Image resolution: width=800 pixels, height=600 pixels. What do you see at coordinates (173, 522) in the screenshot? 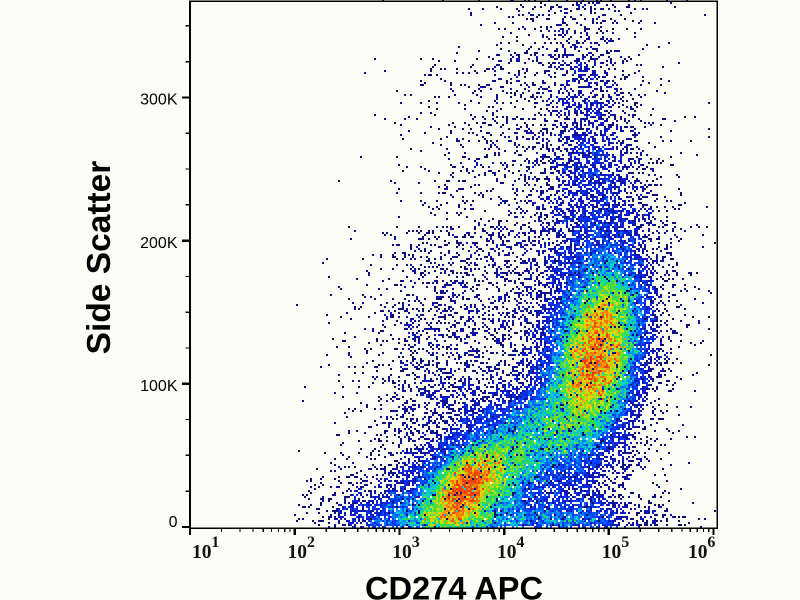
I see `svg-text: 0` at bounding box center [173, 522].